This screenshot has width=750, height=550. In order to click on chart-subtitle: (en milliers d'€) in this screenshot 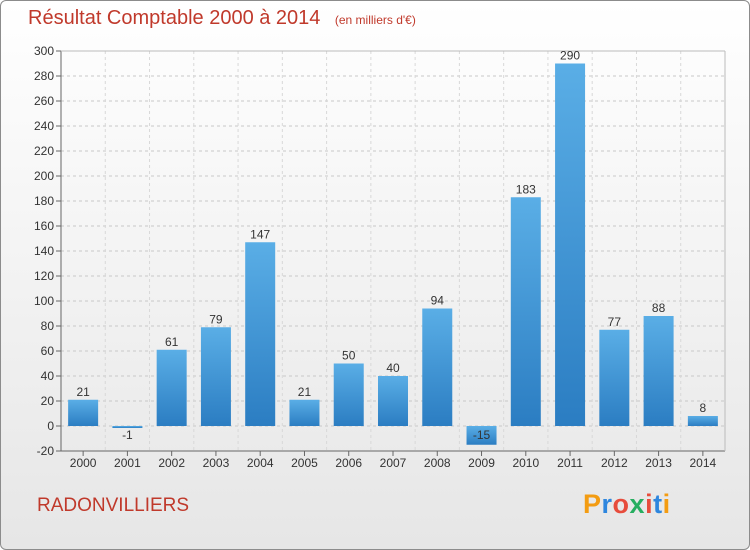, I will do `click(375, 20)`.